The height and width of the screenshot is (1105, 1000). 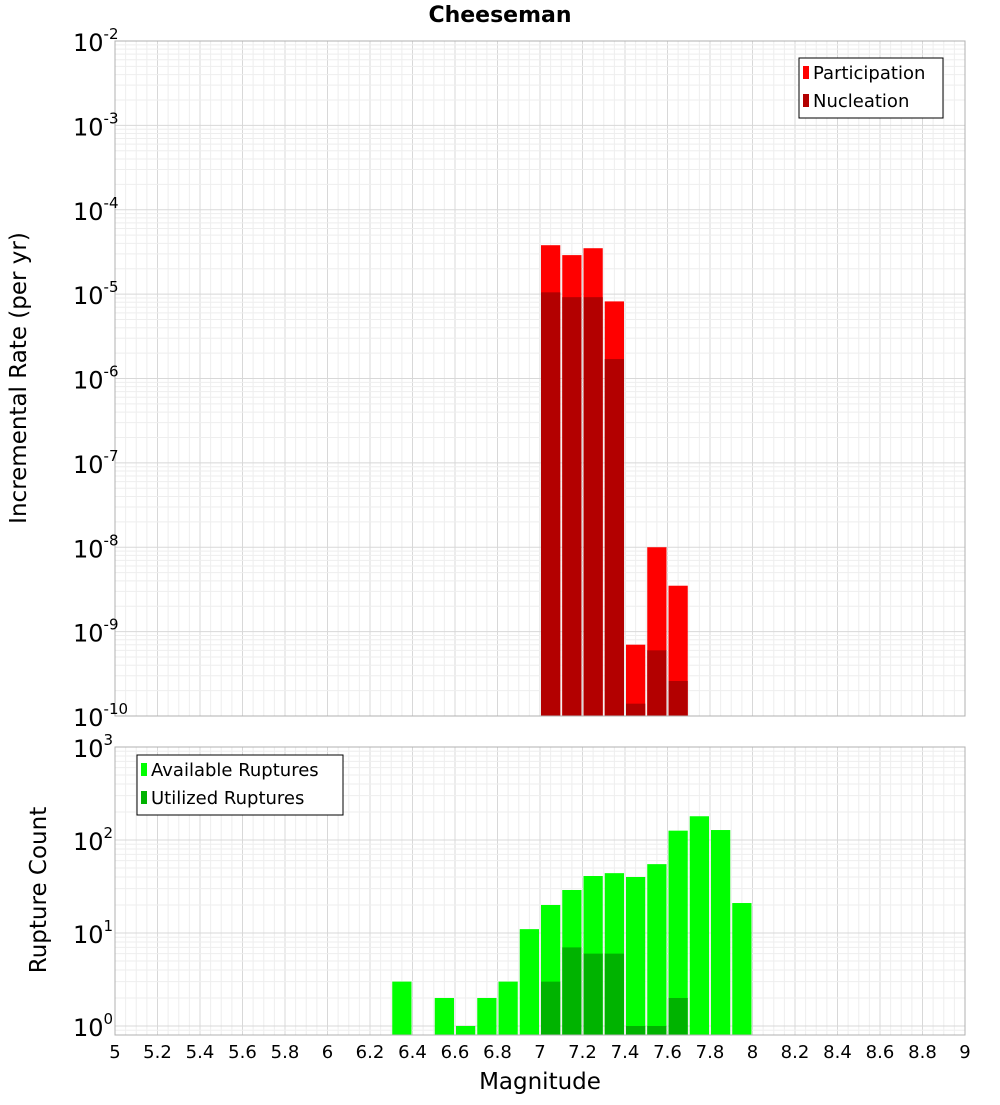 What do you see at coordinates (235, 770) in the screenshot?
I see `legend-label: Available Ruptures` at bounding box center [235, 770].